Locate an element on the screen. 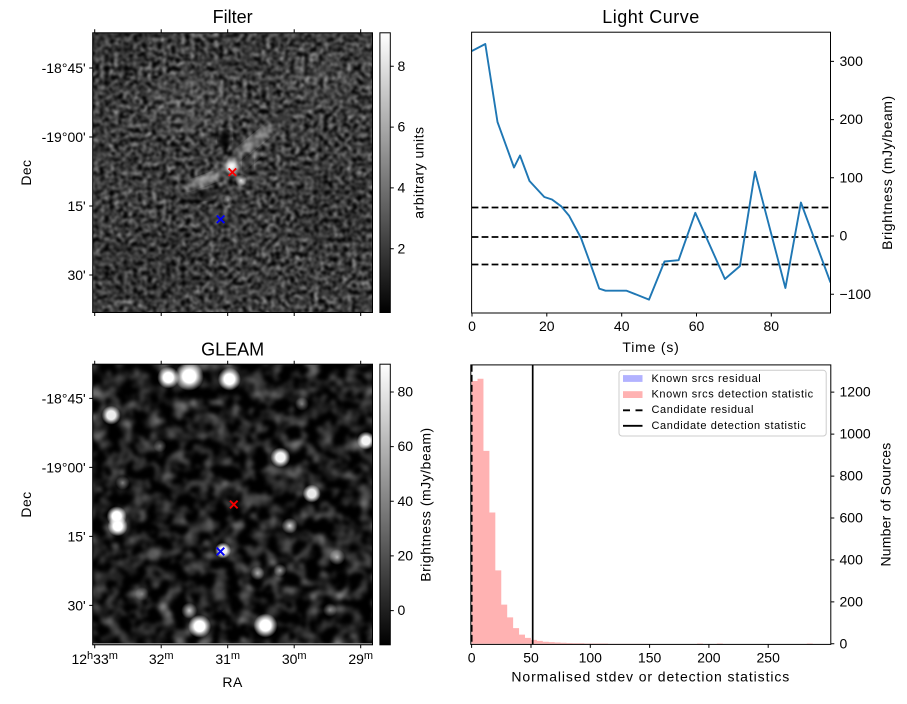 The image size is (907, 704). svg-text: 50 is located at coordinates (531, 658).